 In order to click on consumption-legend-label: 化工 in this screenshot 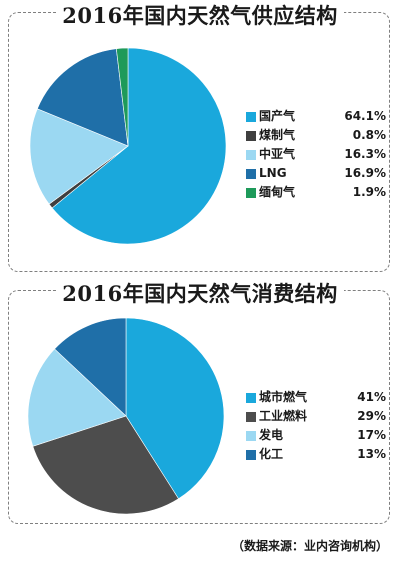, I will do `click(271, 454)`.